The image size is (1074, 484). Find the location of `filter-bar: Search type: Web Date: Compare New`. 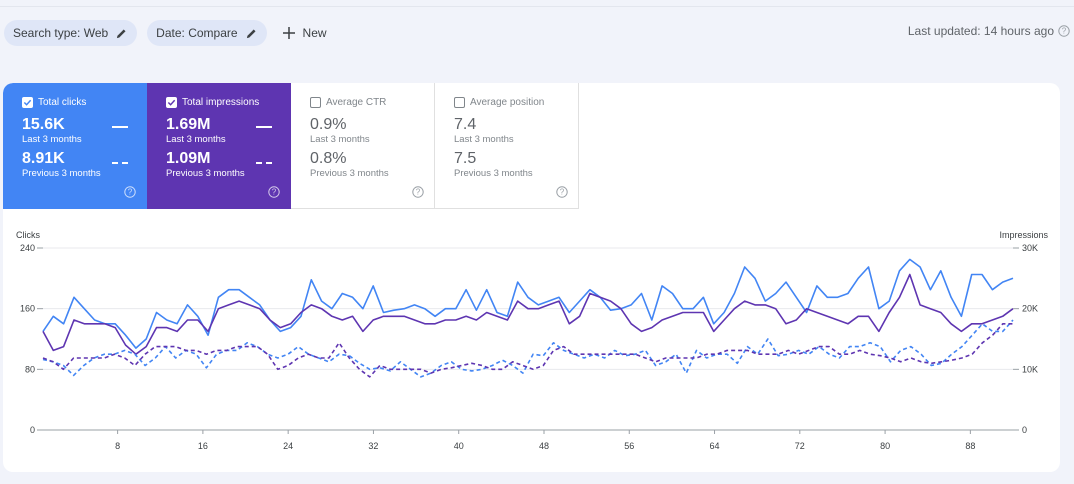

filter-bar: Search type: Web Date: Compare New is located at coordinates (165, 33).